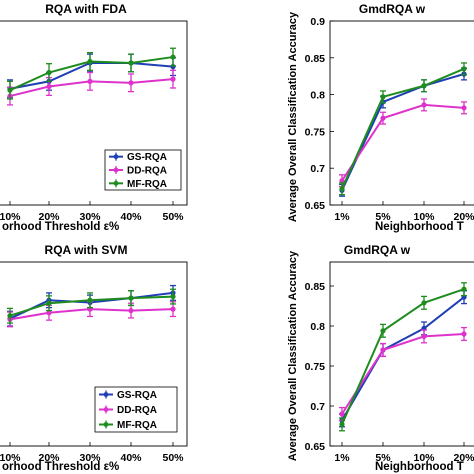 The image size is (474, 474). What do you see at coordinates (317, 22) in the screenshot?
I see `y-tick-label: 0.9` at bounding box center [317, 22].